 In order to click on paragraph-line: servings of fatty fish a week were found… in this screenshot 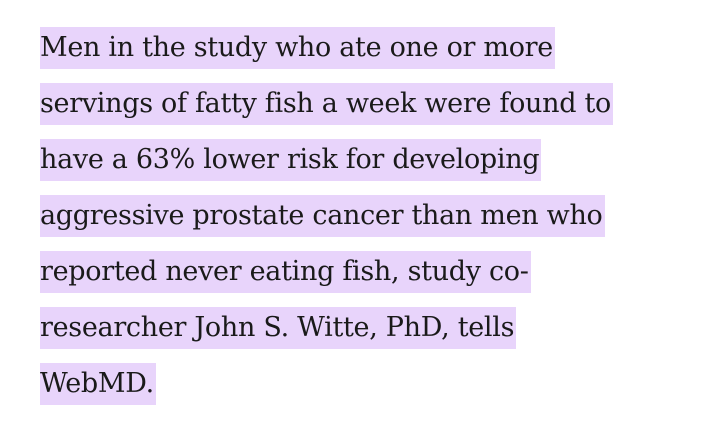, I will do `click(370, 104)`.